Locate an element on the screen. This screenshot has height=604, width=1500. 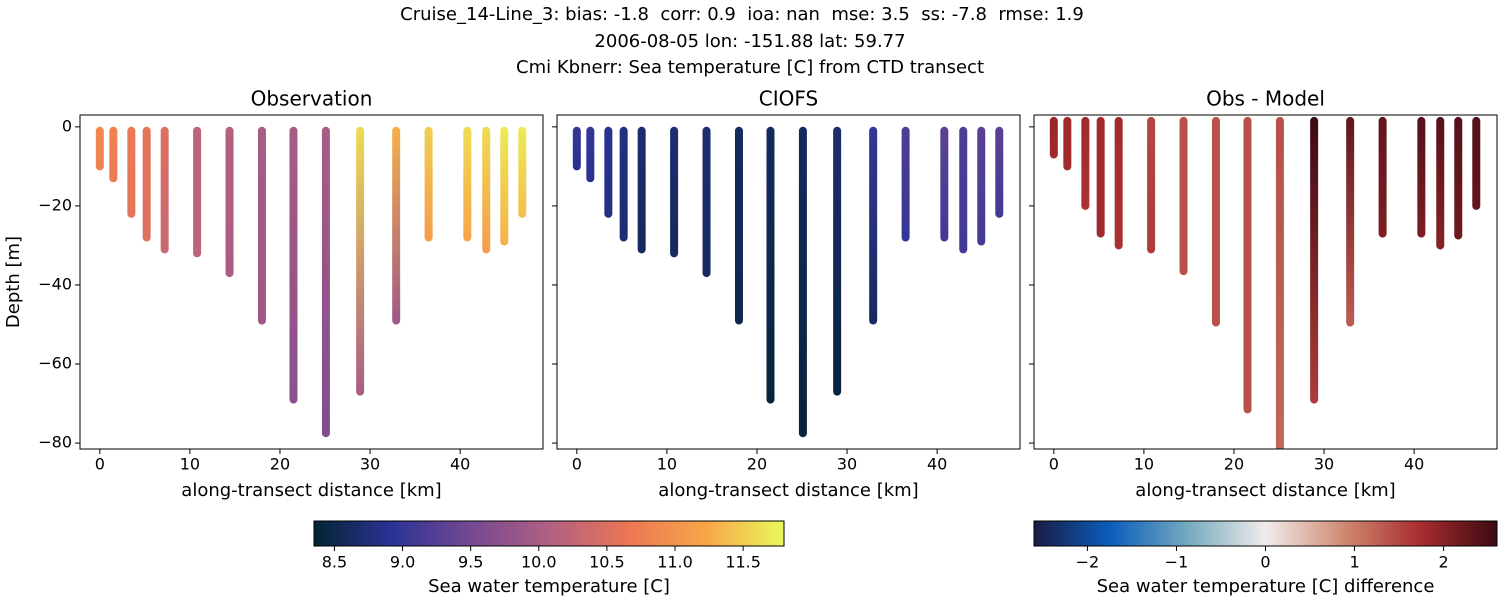
colorbar-tick-label: 2 is located at coordinates (1443, 562).